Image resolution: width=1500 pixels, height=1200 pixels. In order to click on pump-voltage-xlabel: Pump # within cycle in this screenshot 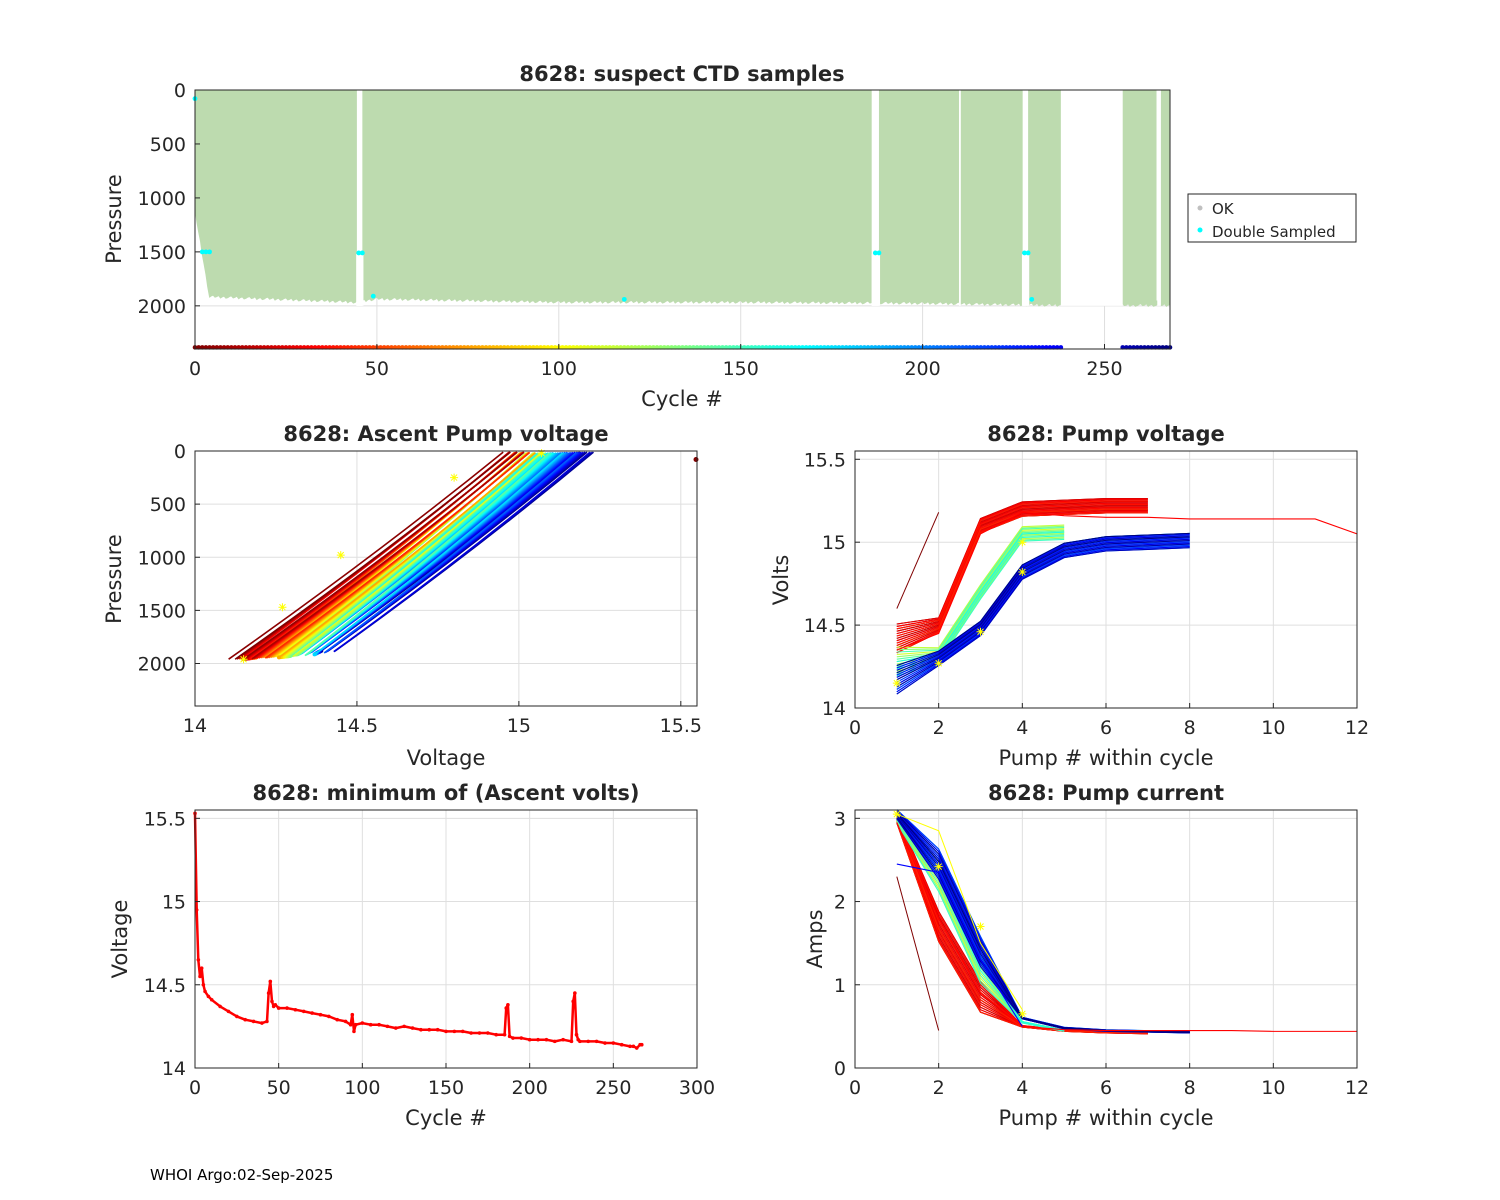, I will do `click(1106, 758)`.